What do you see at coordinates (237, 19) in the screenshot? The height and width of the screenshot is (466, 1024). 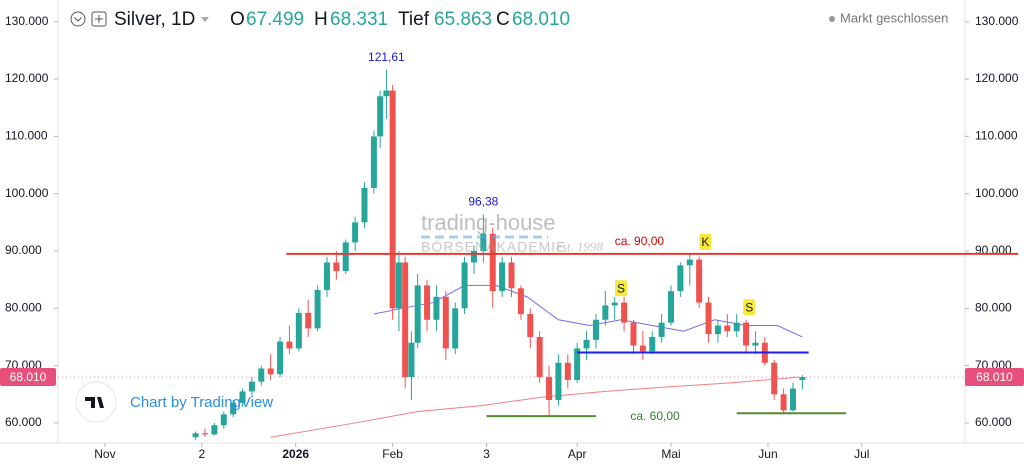 I see `open-label: O` at bounding box center [237, 19].